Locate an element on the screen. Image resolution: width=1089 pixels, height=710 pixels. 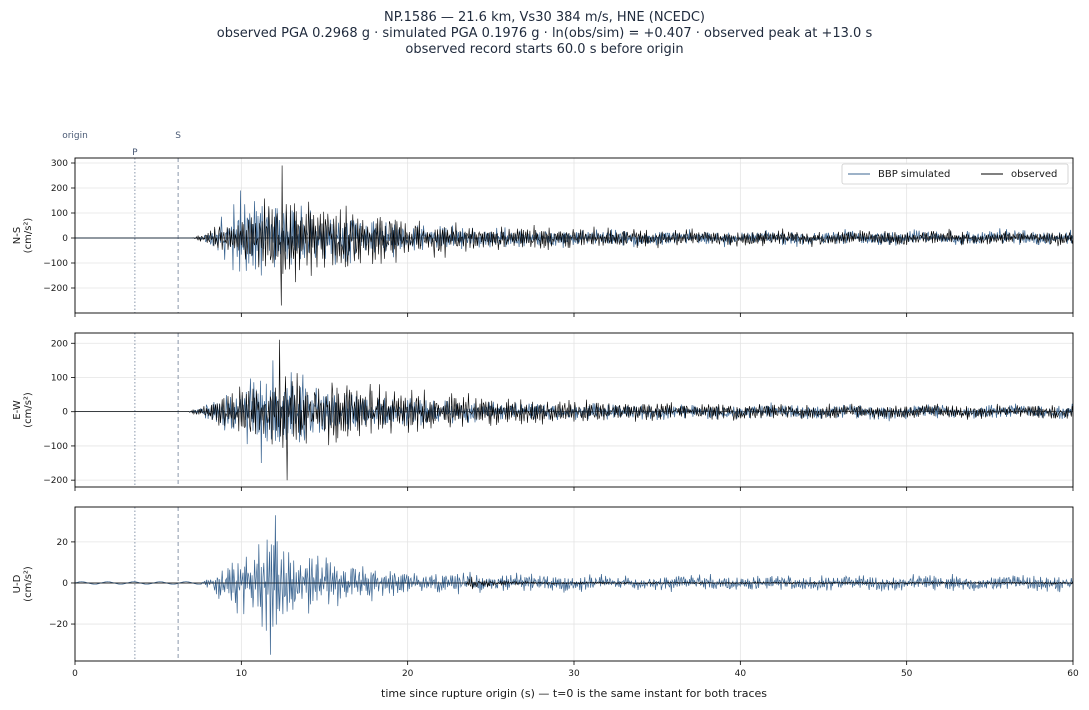
legend-box is located at coordinates (955, 174).